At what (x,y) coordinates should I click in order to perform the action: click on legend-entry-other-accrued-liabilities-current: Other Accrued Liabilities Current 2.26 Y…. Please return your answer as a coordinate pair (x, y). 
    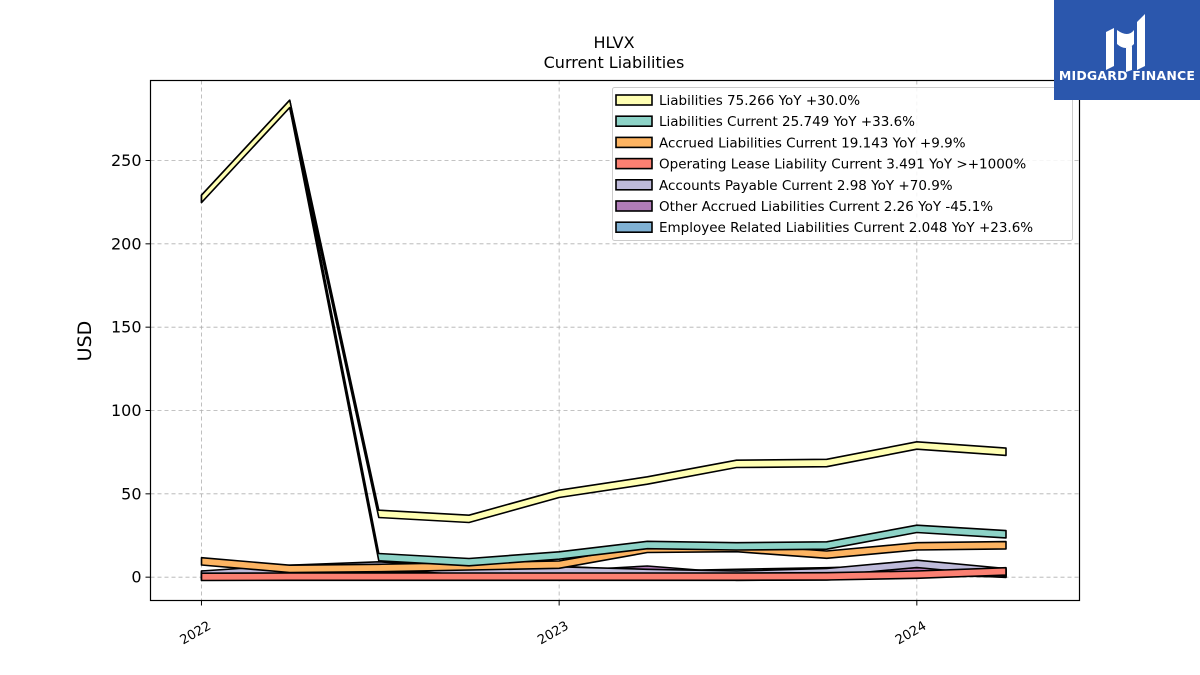
    Looking at the image, I should click on (826, 207).